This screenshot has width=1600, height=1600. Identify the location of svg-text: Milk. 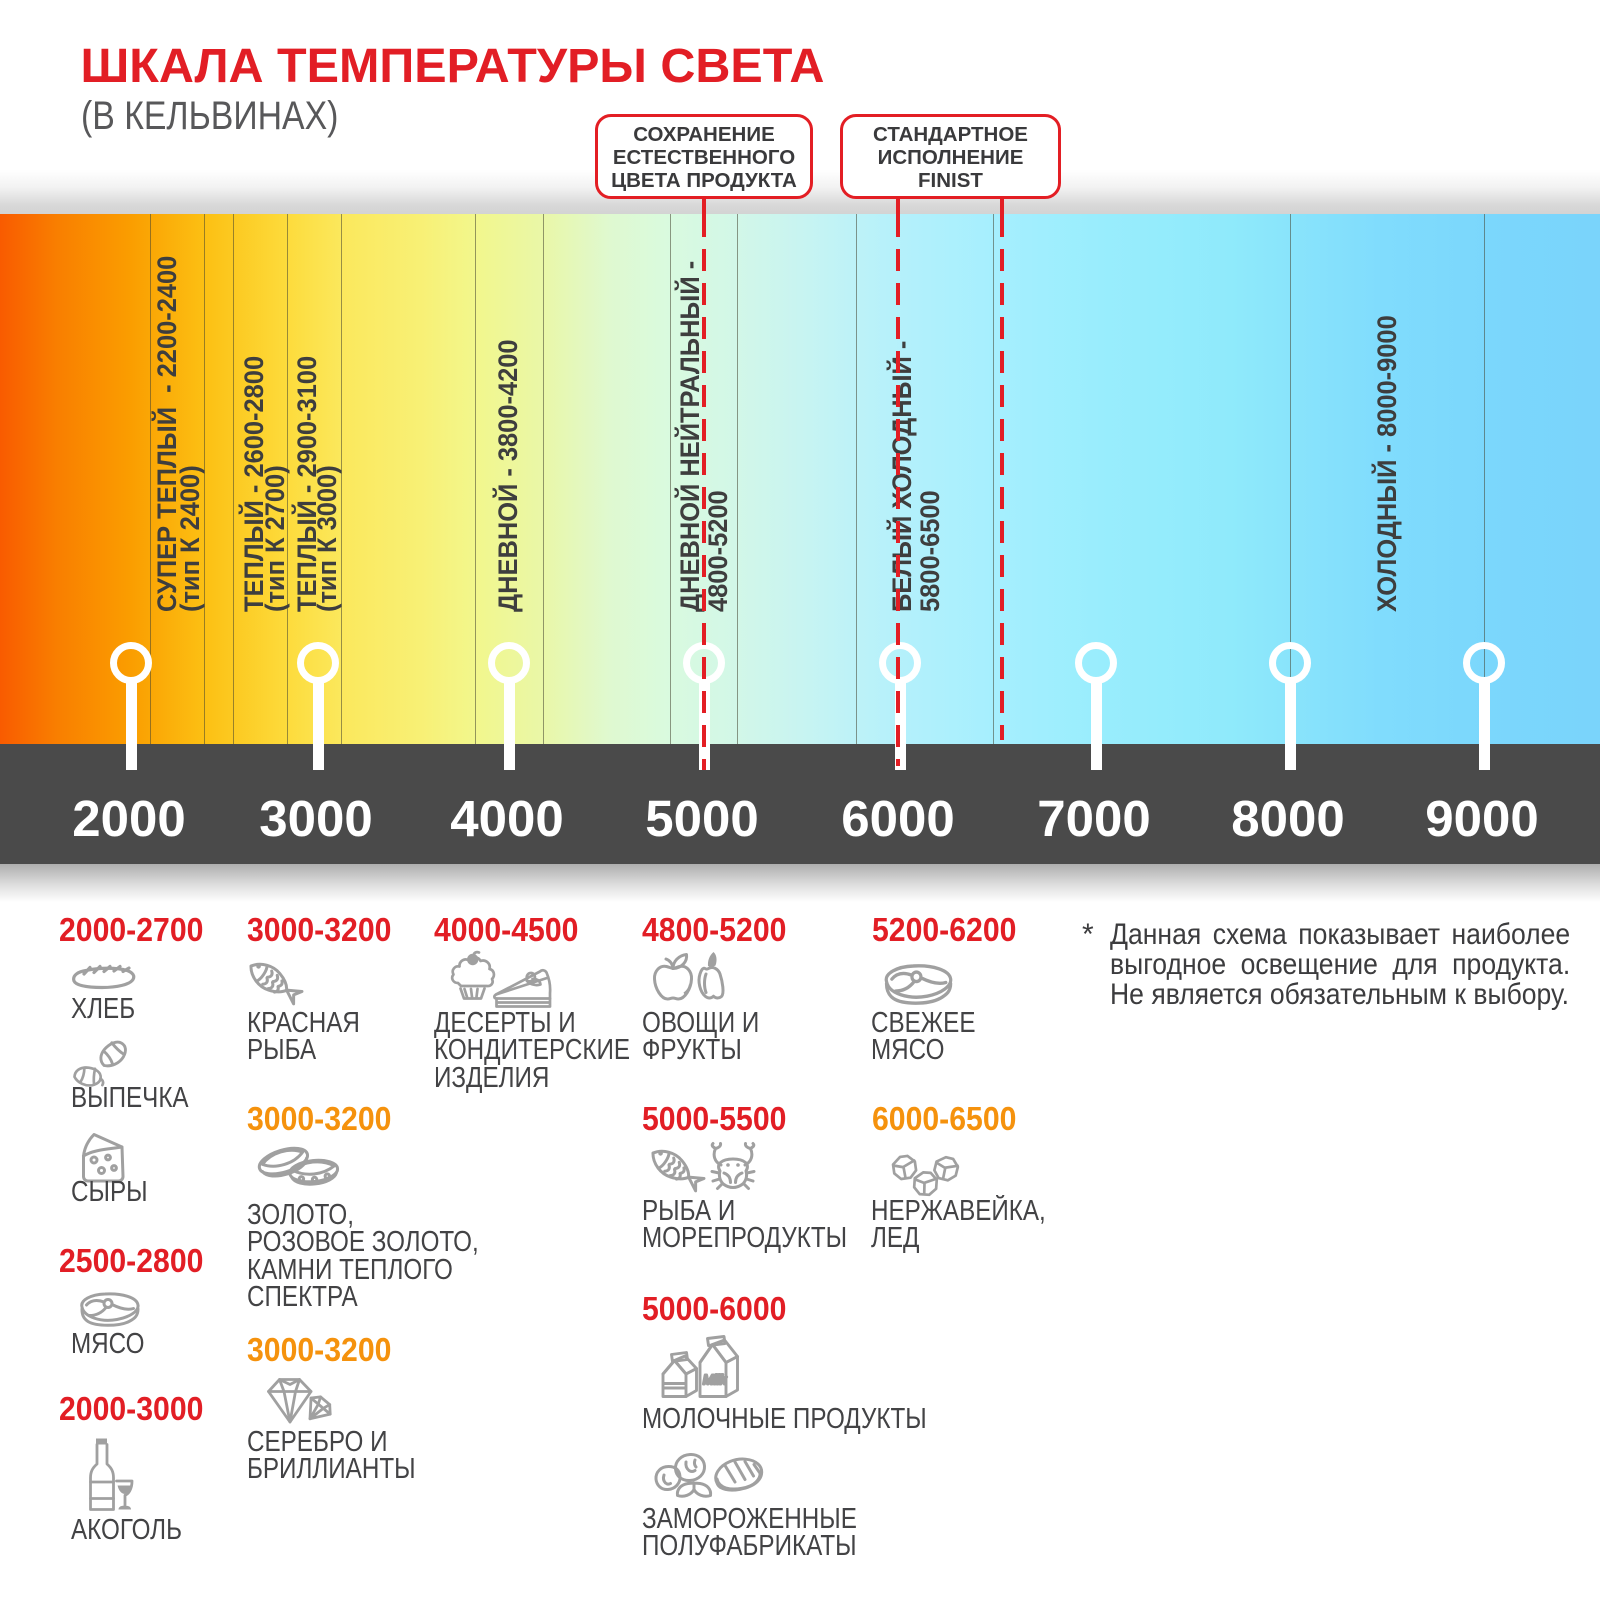
(715, 1379).